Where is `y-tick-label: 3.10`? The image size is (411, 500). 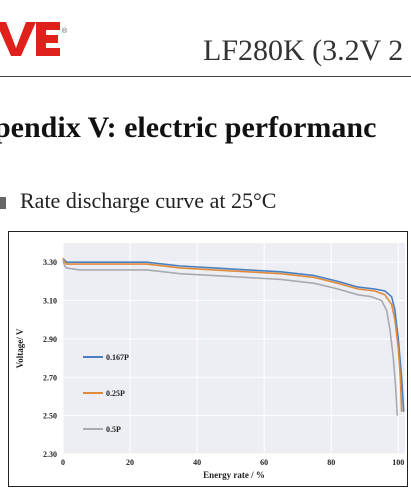 y-tick-label: 3.10 is located at coordinates (50, 301).